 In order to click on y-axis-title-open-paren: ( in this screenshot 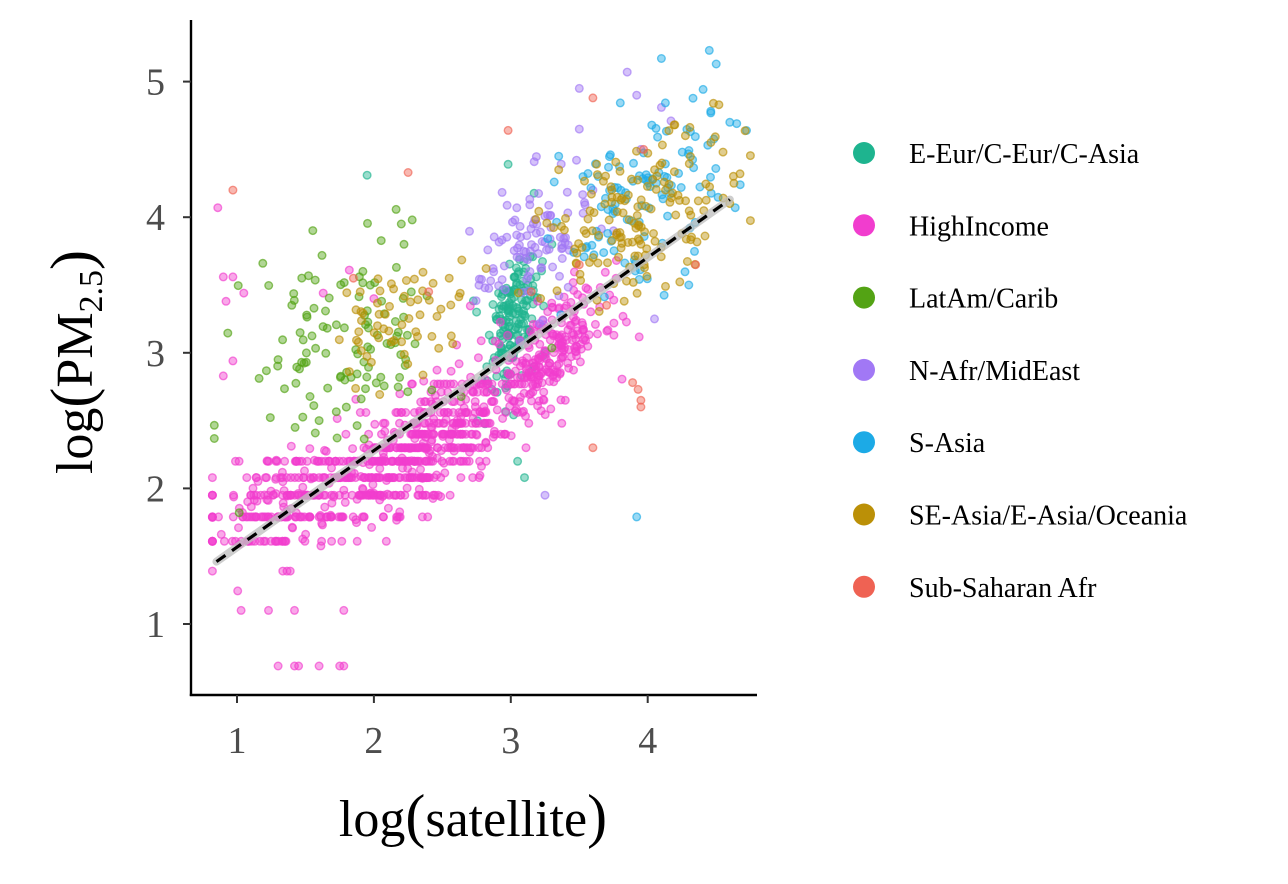, I will do `click(72, 398)`.